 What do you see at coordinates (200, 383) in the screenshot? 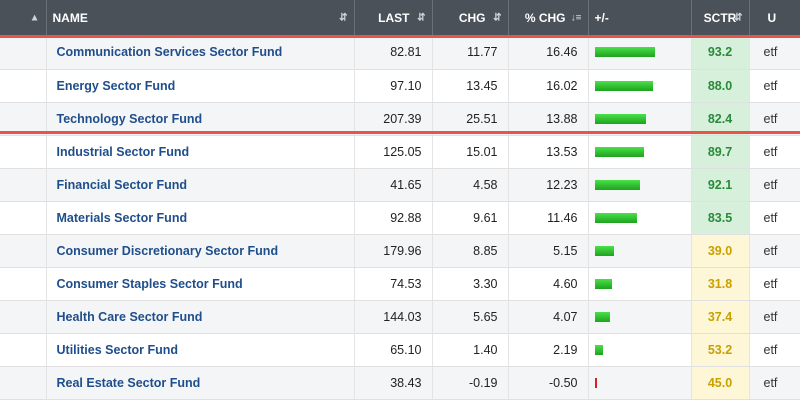
I see `fund-name-link: Real Estate Sector Fund` at bounding box center [200, 383].